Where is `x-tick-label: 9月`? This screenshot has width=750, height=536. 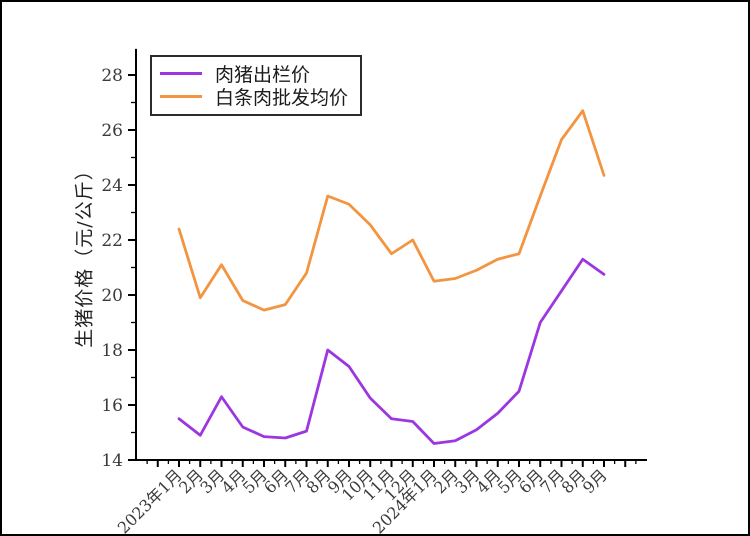 x-tick-label: 9月 is located at coordinates (595, 481).